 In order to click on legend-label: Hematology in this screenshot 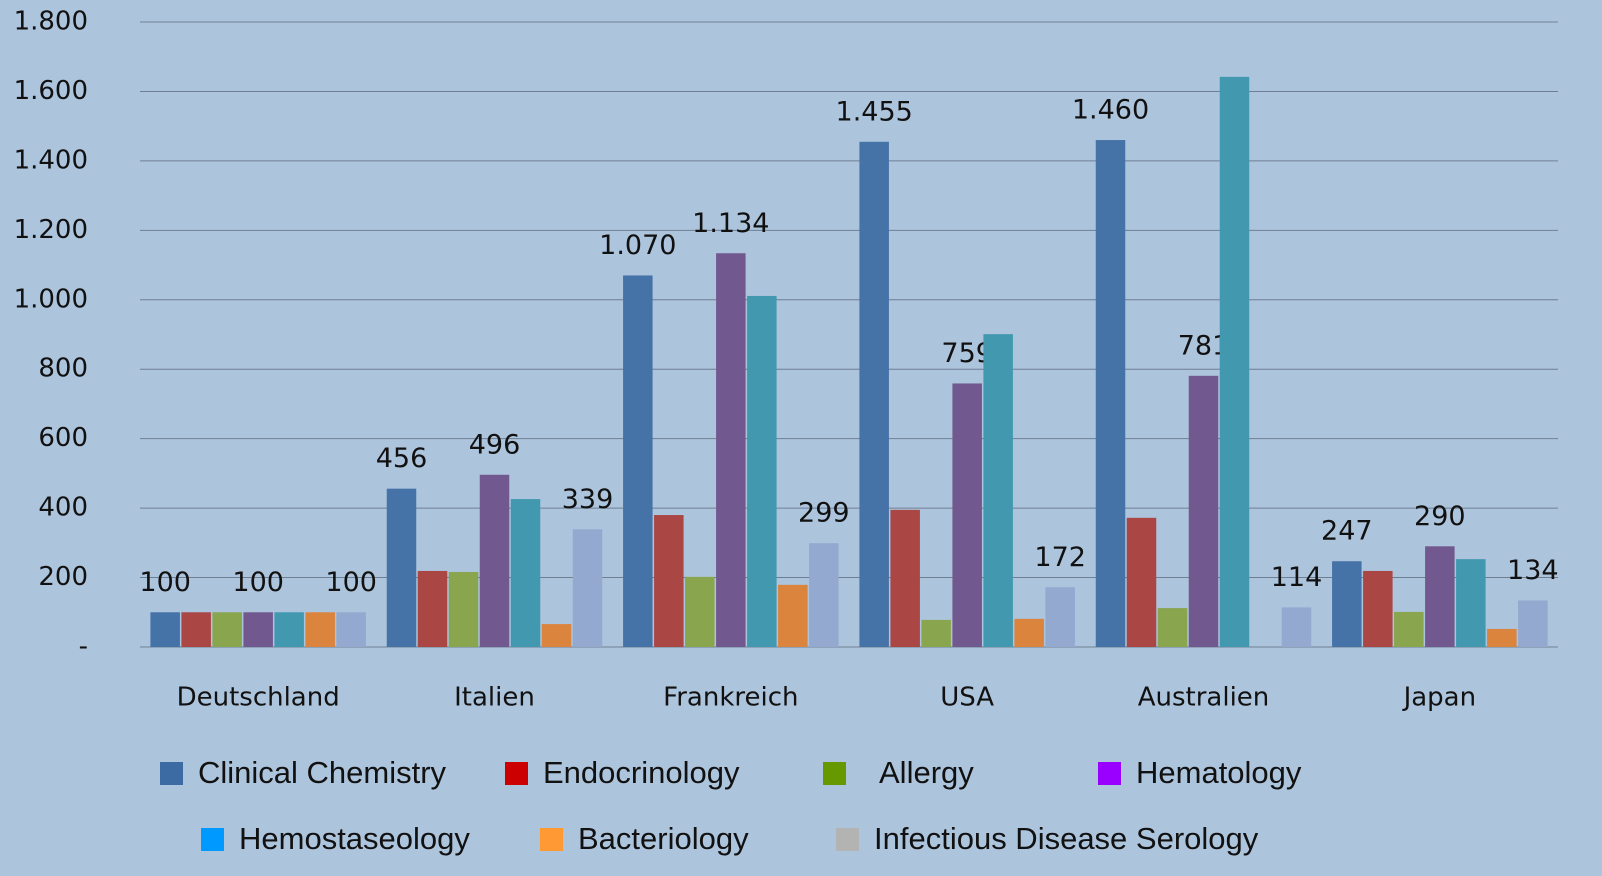, I will do `click(1219, 772)`.